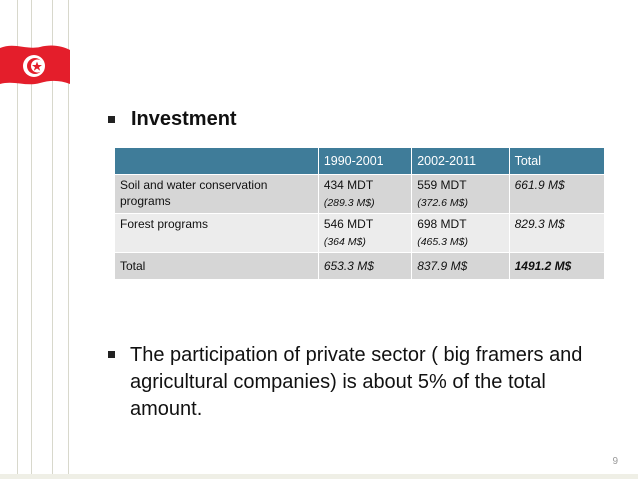  I want to click on table-cell: 434 MDT (289.3 M$), so click(365, 194).